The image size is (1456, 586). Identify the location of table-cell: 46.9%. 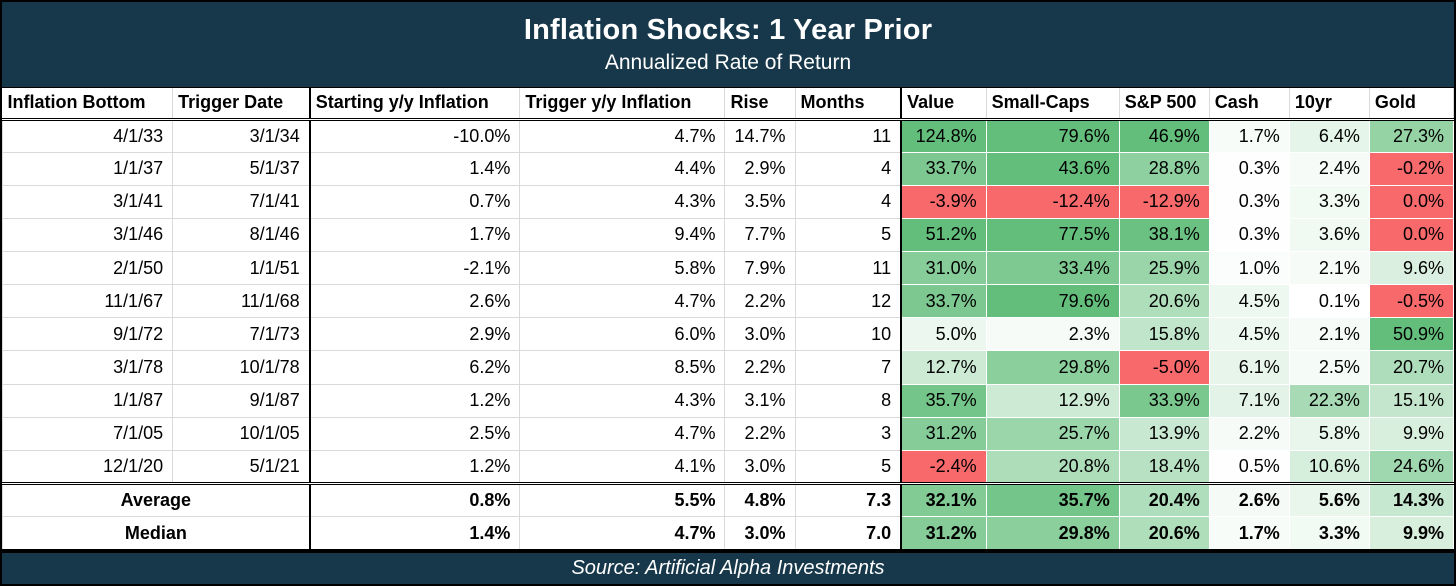
(1164, 136).